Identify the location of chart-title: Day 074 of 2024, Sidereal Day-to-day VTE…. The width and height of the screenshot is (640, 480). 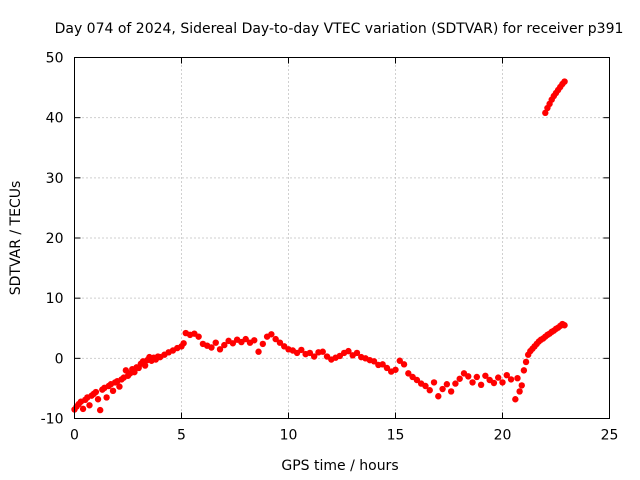
(339, 29).